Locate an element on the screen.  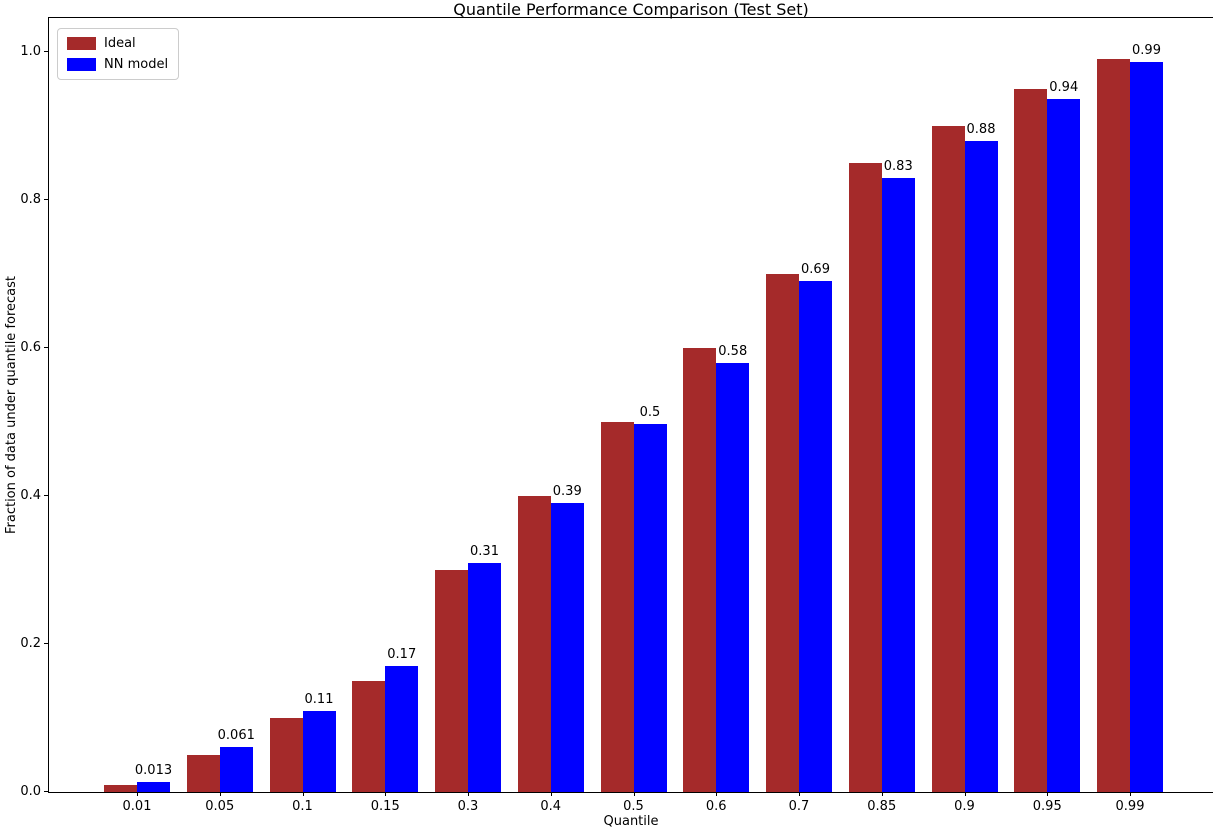
legend-label-ideal: Ideal is located at coordinates (120, 43).